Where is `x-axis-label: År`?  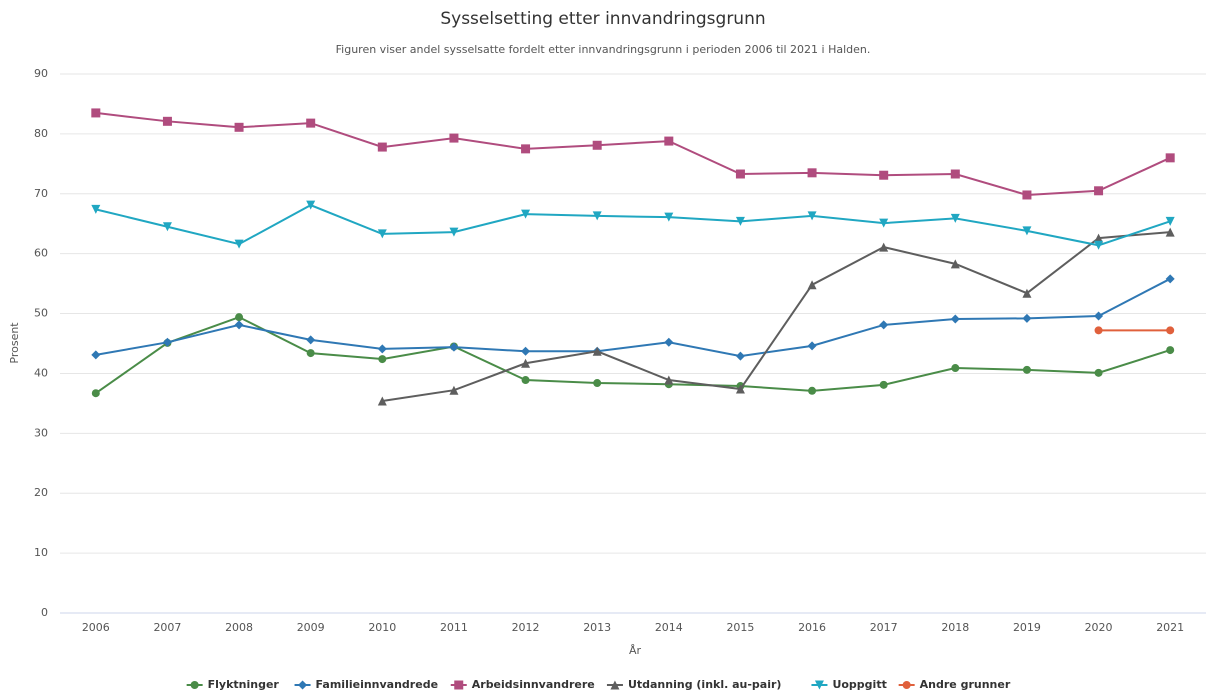 x-axis-label: År is located at coordinates (635, 650).